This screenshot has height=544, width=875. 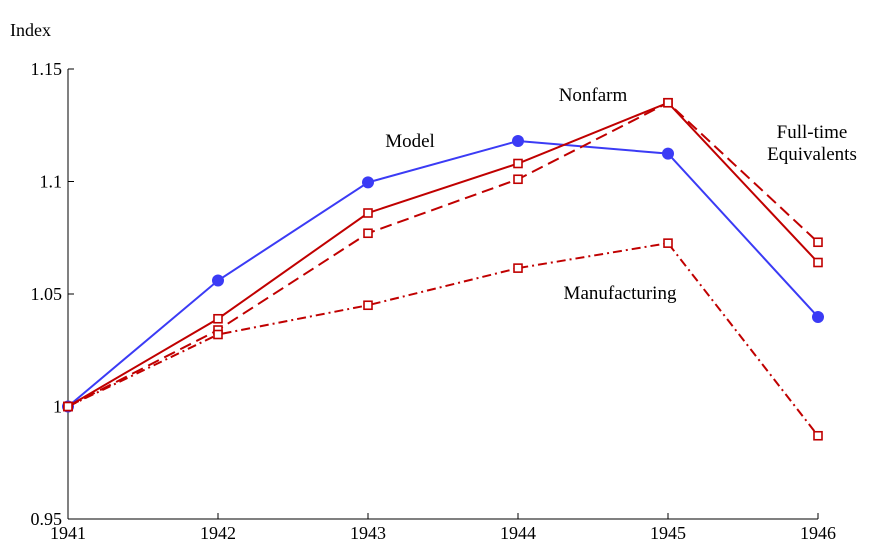 What do you see at coordinates (812, 143) in the screenshot?
I see `series-label: Full-time Equivalents` at bounding box center [812, 143].